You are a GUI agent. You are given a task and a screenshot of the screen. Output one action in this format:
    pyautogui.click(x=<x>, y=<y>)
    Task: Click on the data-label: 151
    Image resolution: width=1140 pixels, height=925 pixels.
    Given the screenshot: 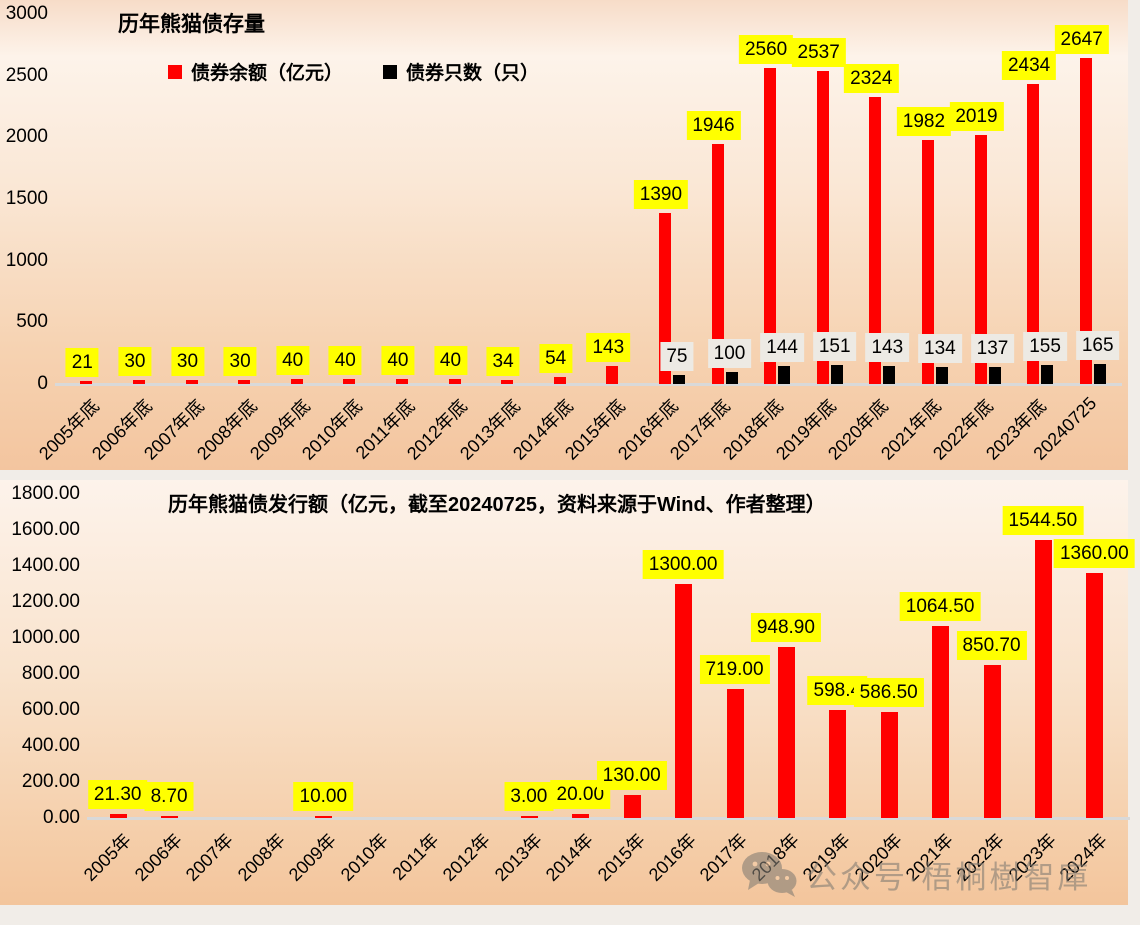 What is the action you would take?
    pyautogui.click(x=834, y=347)
    